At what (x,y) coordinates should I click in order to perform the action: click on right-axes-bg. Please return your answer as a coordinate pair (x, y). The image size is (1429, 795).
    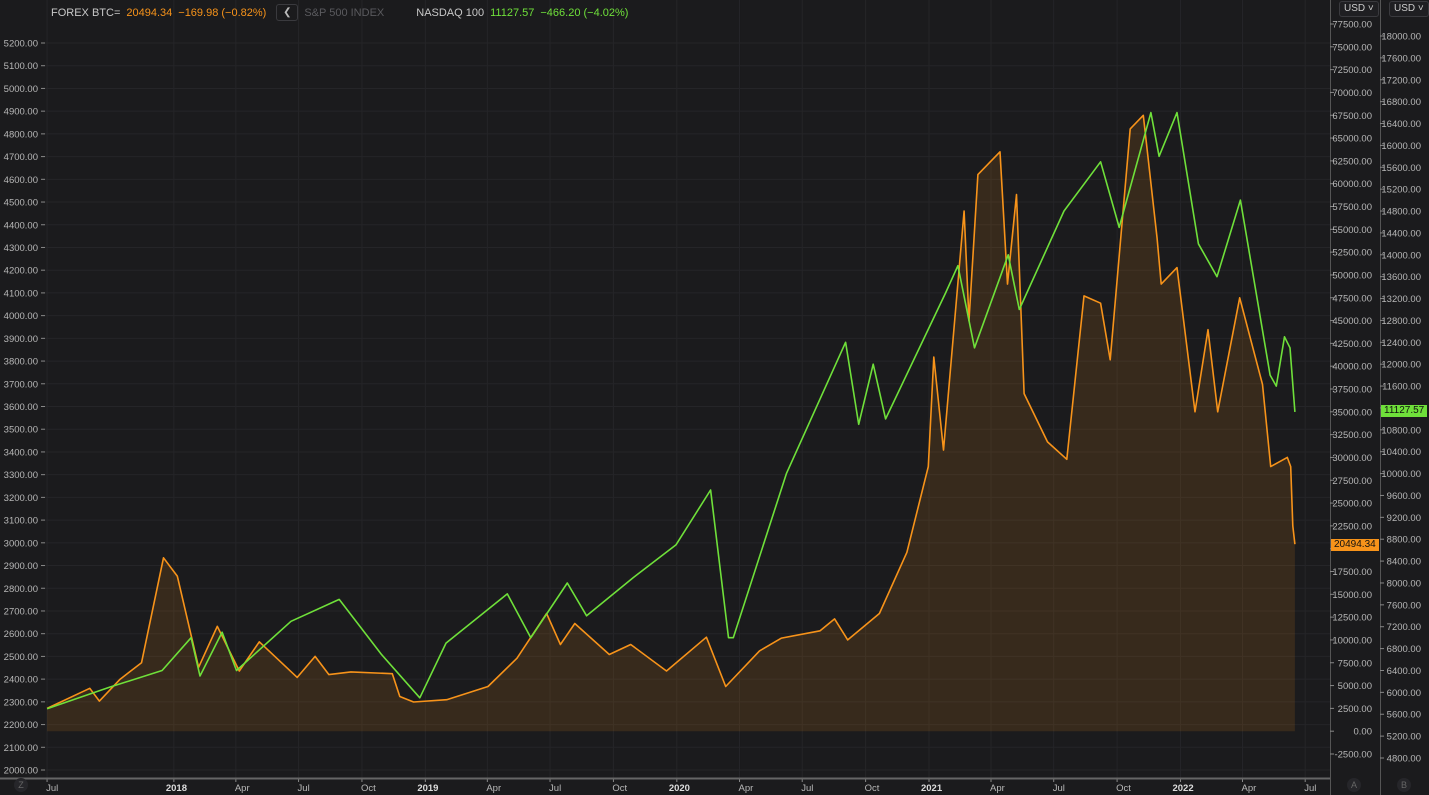
    Looking at the image, I should click on (1379, 397).